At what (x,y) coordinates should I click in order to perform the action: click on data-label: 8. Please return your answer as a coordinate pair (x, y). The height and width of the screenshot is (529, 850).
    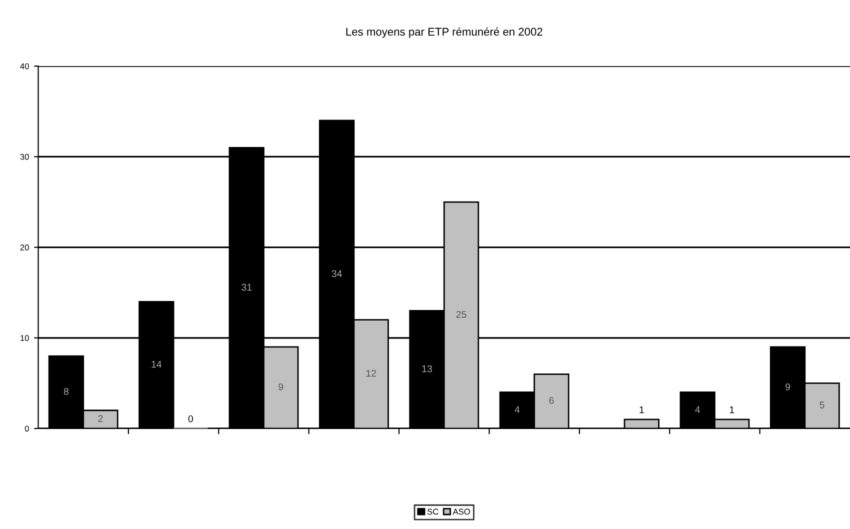
    Looking at the image, I should click on (66, 391).